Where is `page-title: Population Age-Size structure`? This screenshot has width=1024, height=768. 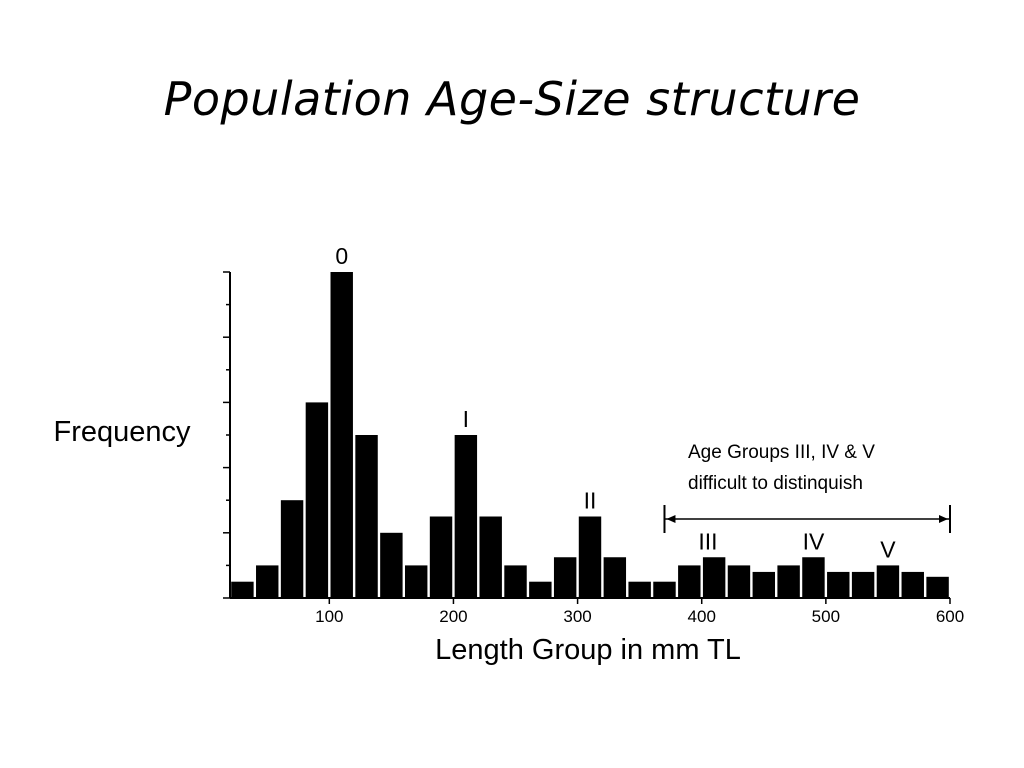 page-title: Population Age-Size structure is located at coordinates (512, 99).